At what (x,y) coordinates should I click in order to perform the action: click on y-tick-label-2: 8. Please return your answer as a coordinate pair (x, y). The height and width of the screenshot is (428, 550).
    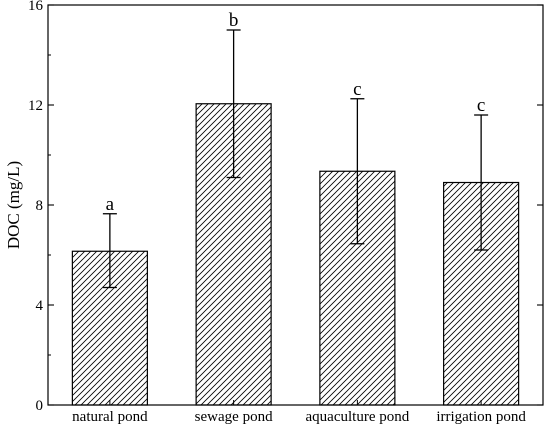
    Looking at the image, I should click on (40, 206).